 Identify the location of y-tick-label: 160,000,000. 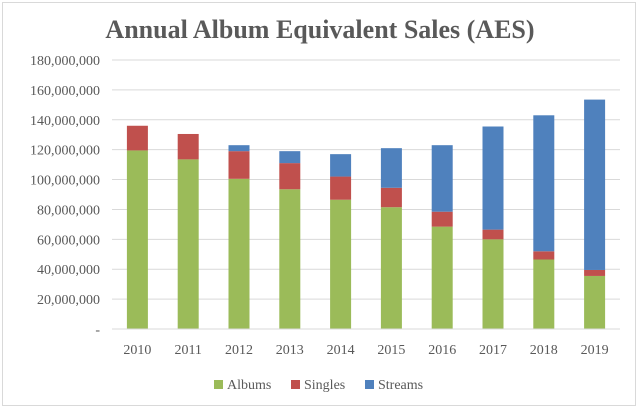
(65, 91).